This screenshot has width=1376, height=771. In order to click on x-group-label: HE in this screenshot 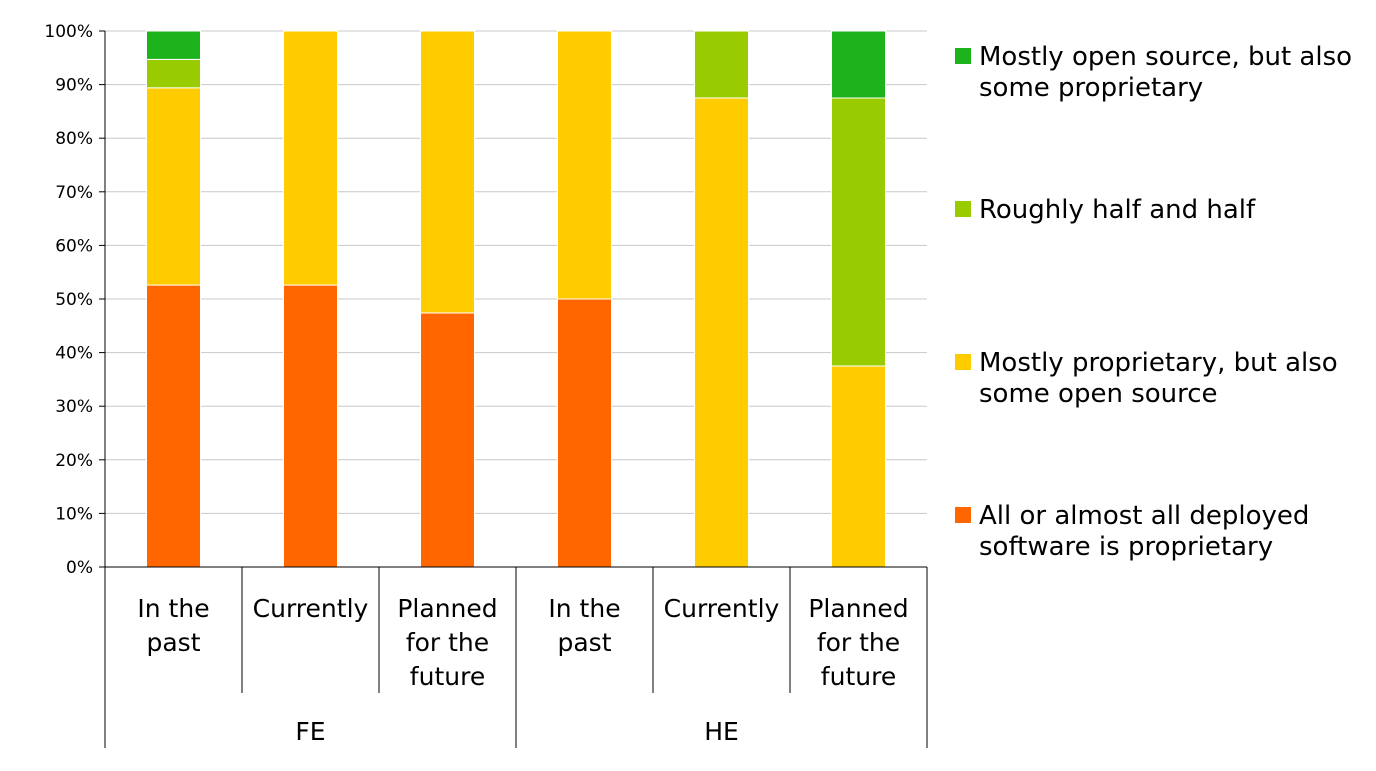, I will do `click(721, 731)`.